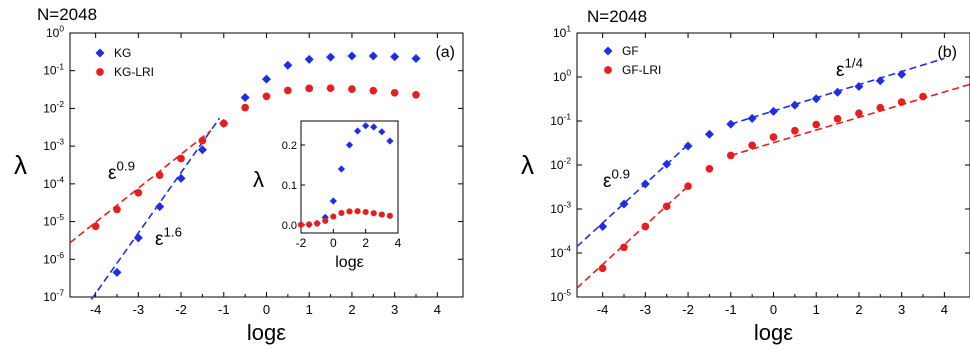 The height and width of the screenshot is (349, 970). Describe the element at coordinates (20, 165) in the screenshot. I see `panel-a-y-axis-label: λ` at that location.